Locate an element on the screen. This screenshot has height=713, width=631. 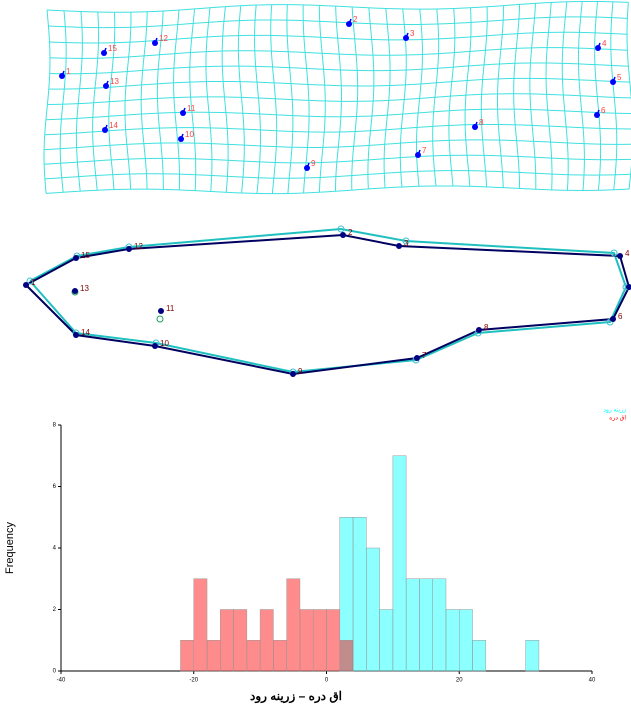
y-axis-label: Frequency is located at coordinates (10, 548).